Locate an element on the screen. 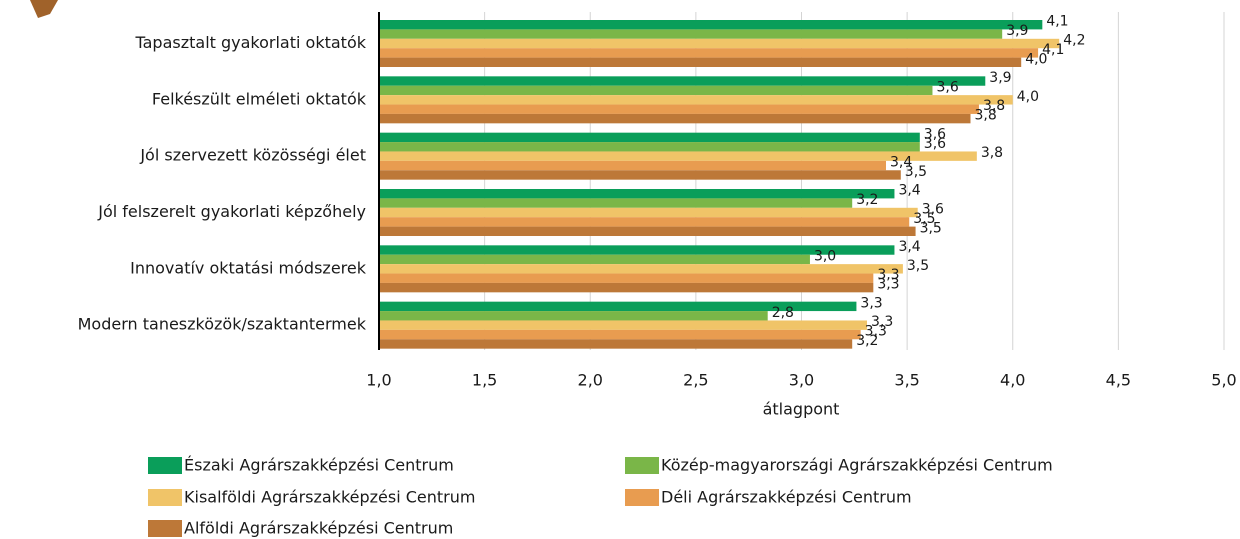 This screenshot has width=1240, height=539. x-tick-label: 3,5 is located at coordinates (906, 380).